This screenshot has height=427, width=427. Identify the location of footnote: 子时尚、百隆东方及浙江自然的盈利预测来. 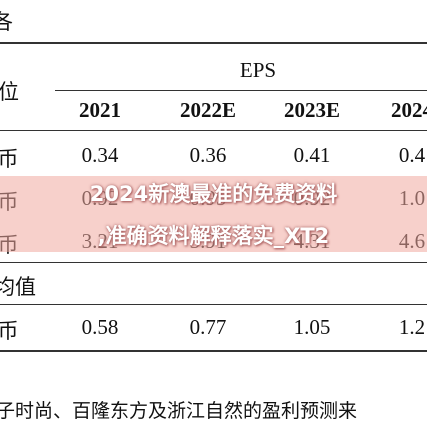
(179, 411).